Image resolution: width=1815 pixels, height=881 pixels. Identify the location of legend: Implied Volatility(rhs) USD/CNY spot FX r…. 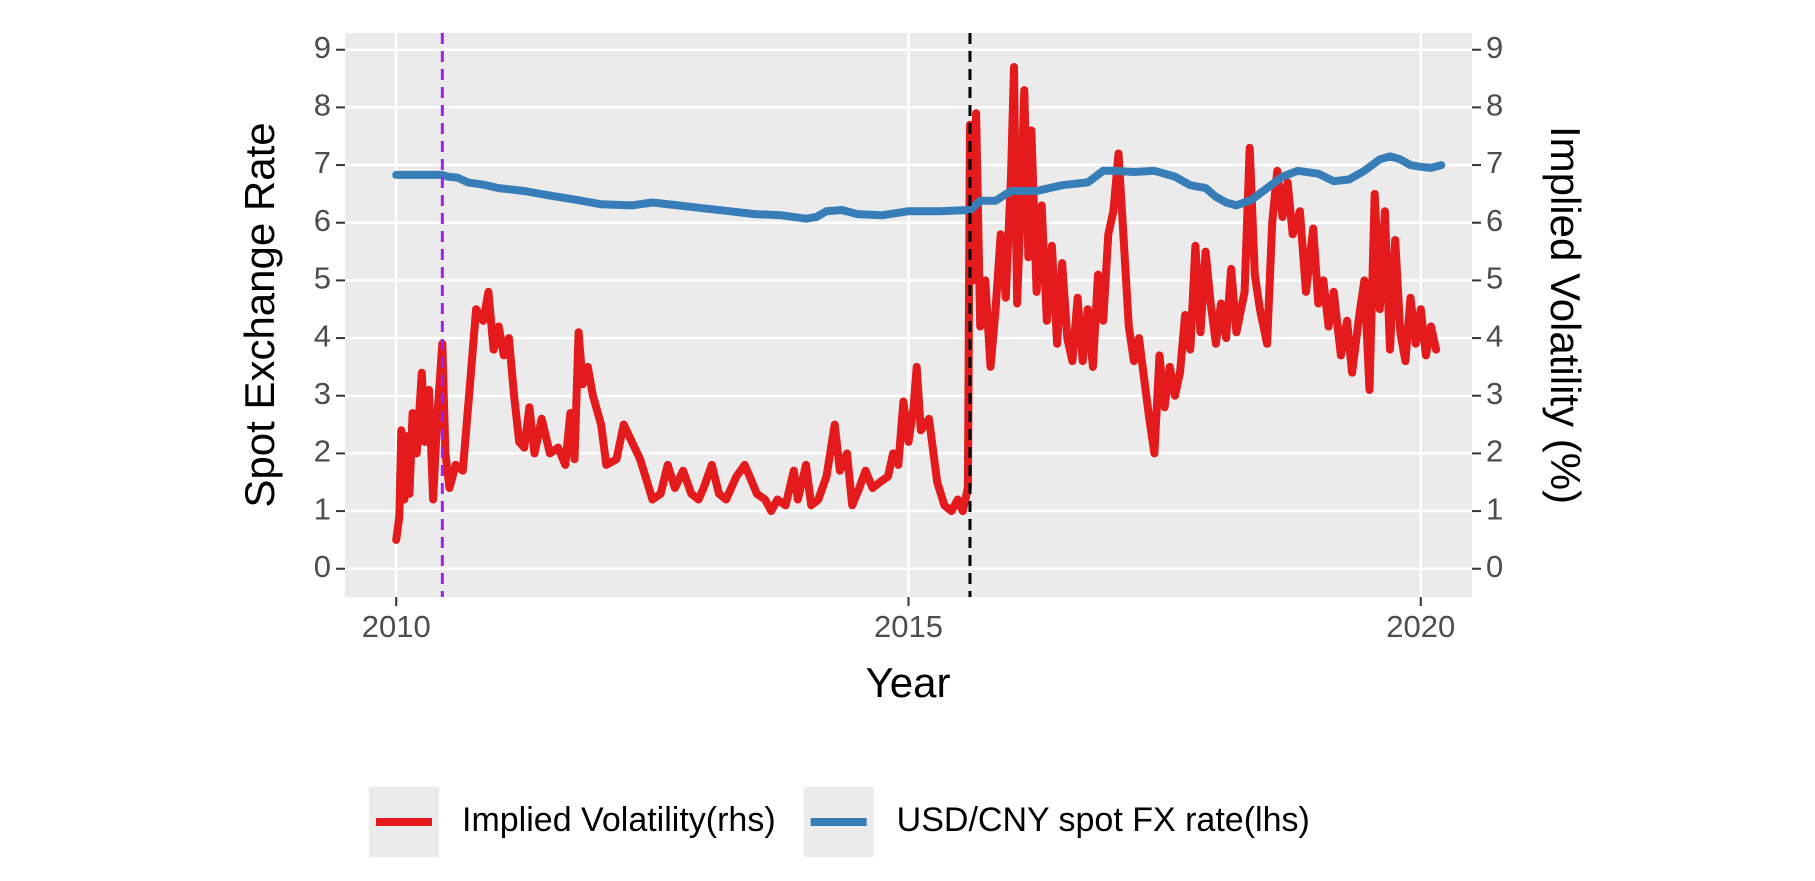
(839, 822).